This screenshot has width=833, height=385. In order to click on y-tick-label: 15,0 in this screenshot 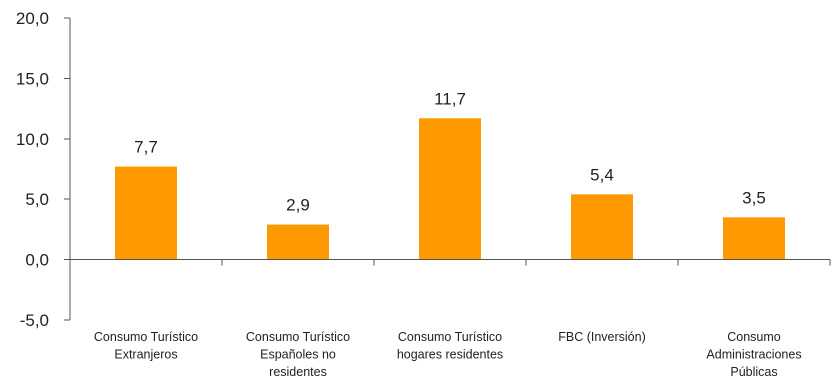, I will do `click(32, 78)`.